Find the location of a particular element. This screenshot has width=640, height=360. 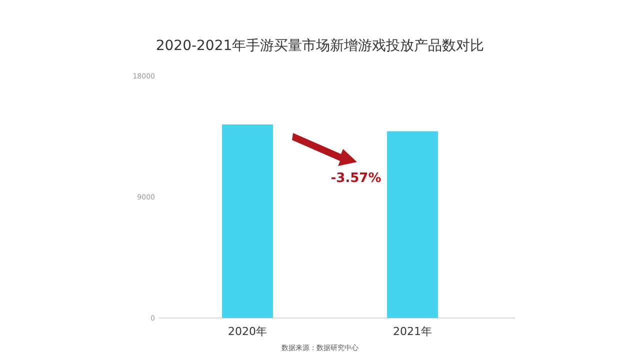

chart-title: 2020-2021年手游买量市场新增游戏投放产品数对比 is located at coordinates (320, 46).